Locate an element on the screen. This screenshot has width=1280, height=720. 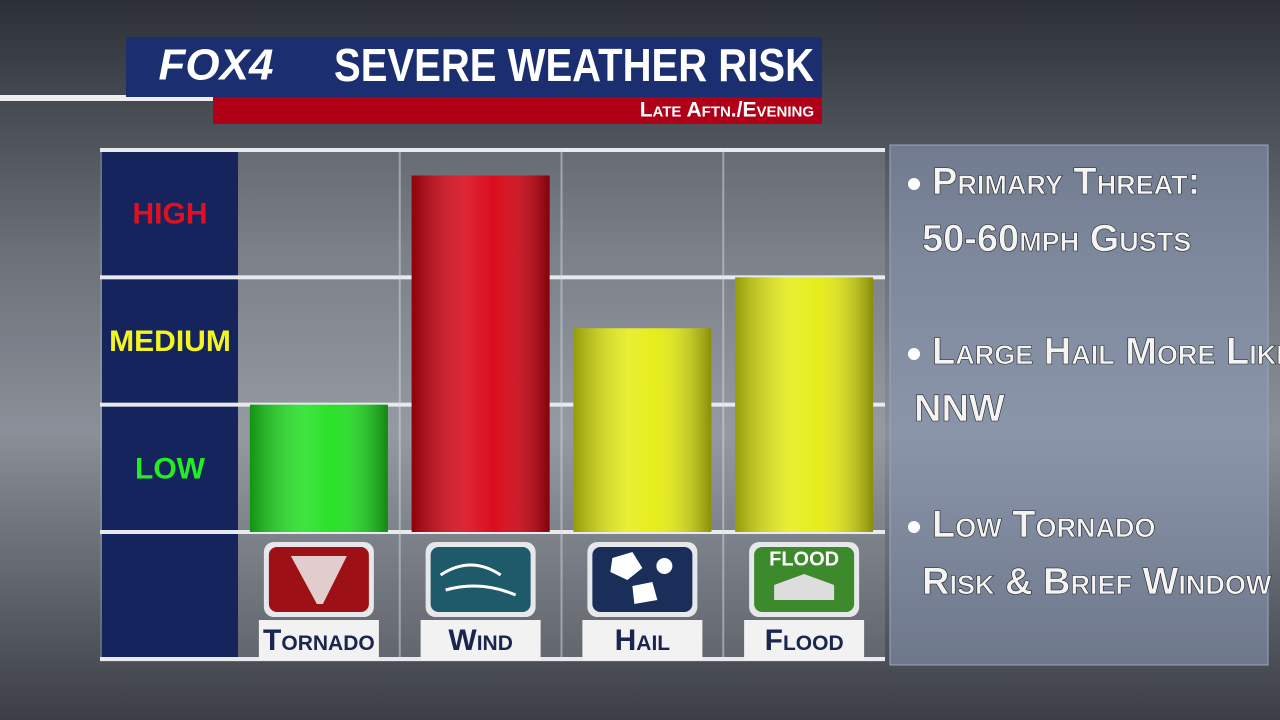
wind-shape is located at coordinates (478, 580).